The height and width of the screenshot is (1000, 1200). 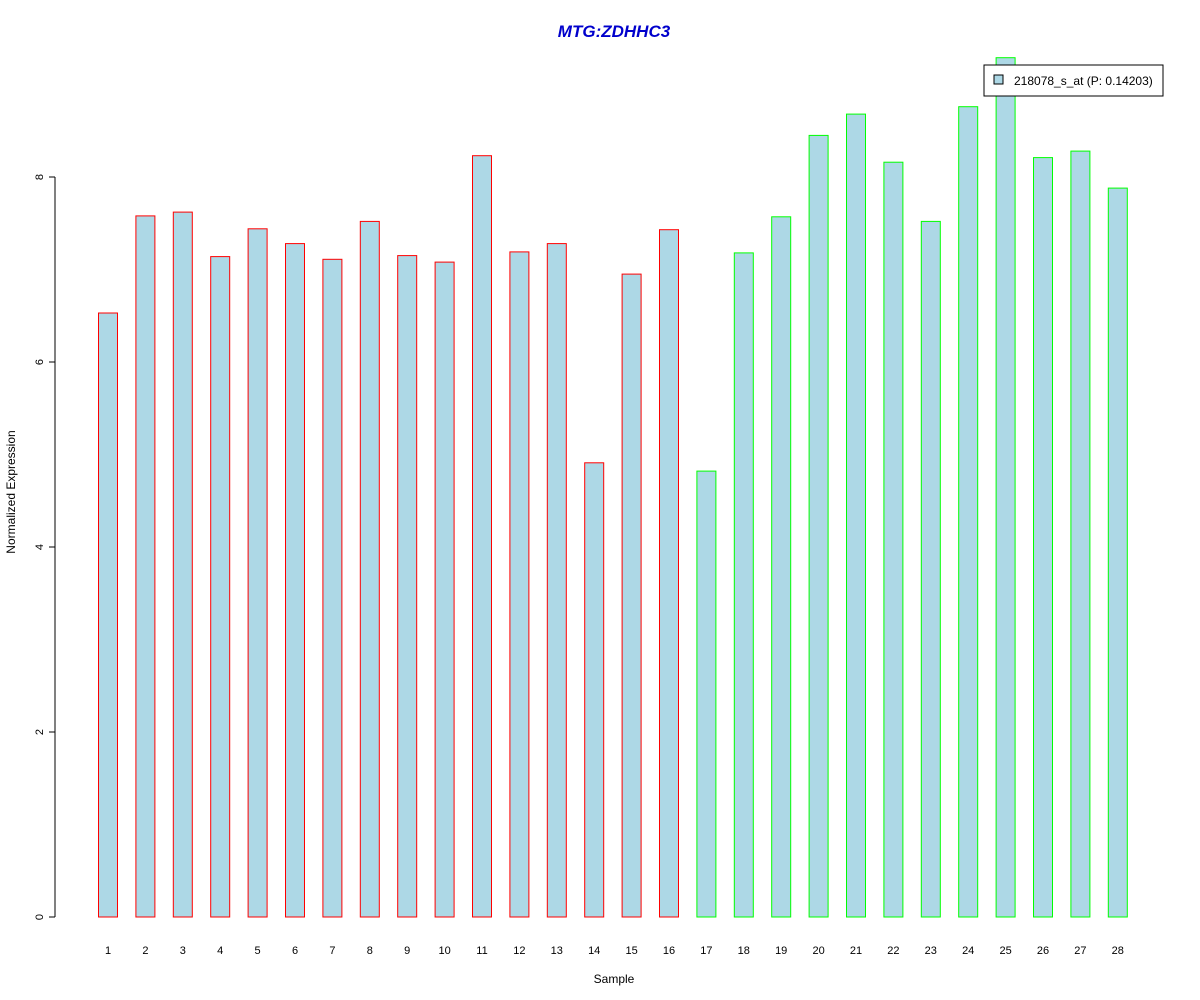 I want to click on x-tick-label: 15, so click(x=631, y=951).